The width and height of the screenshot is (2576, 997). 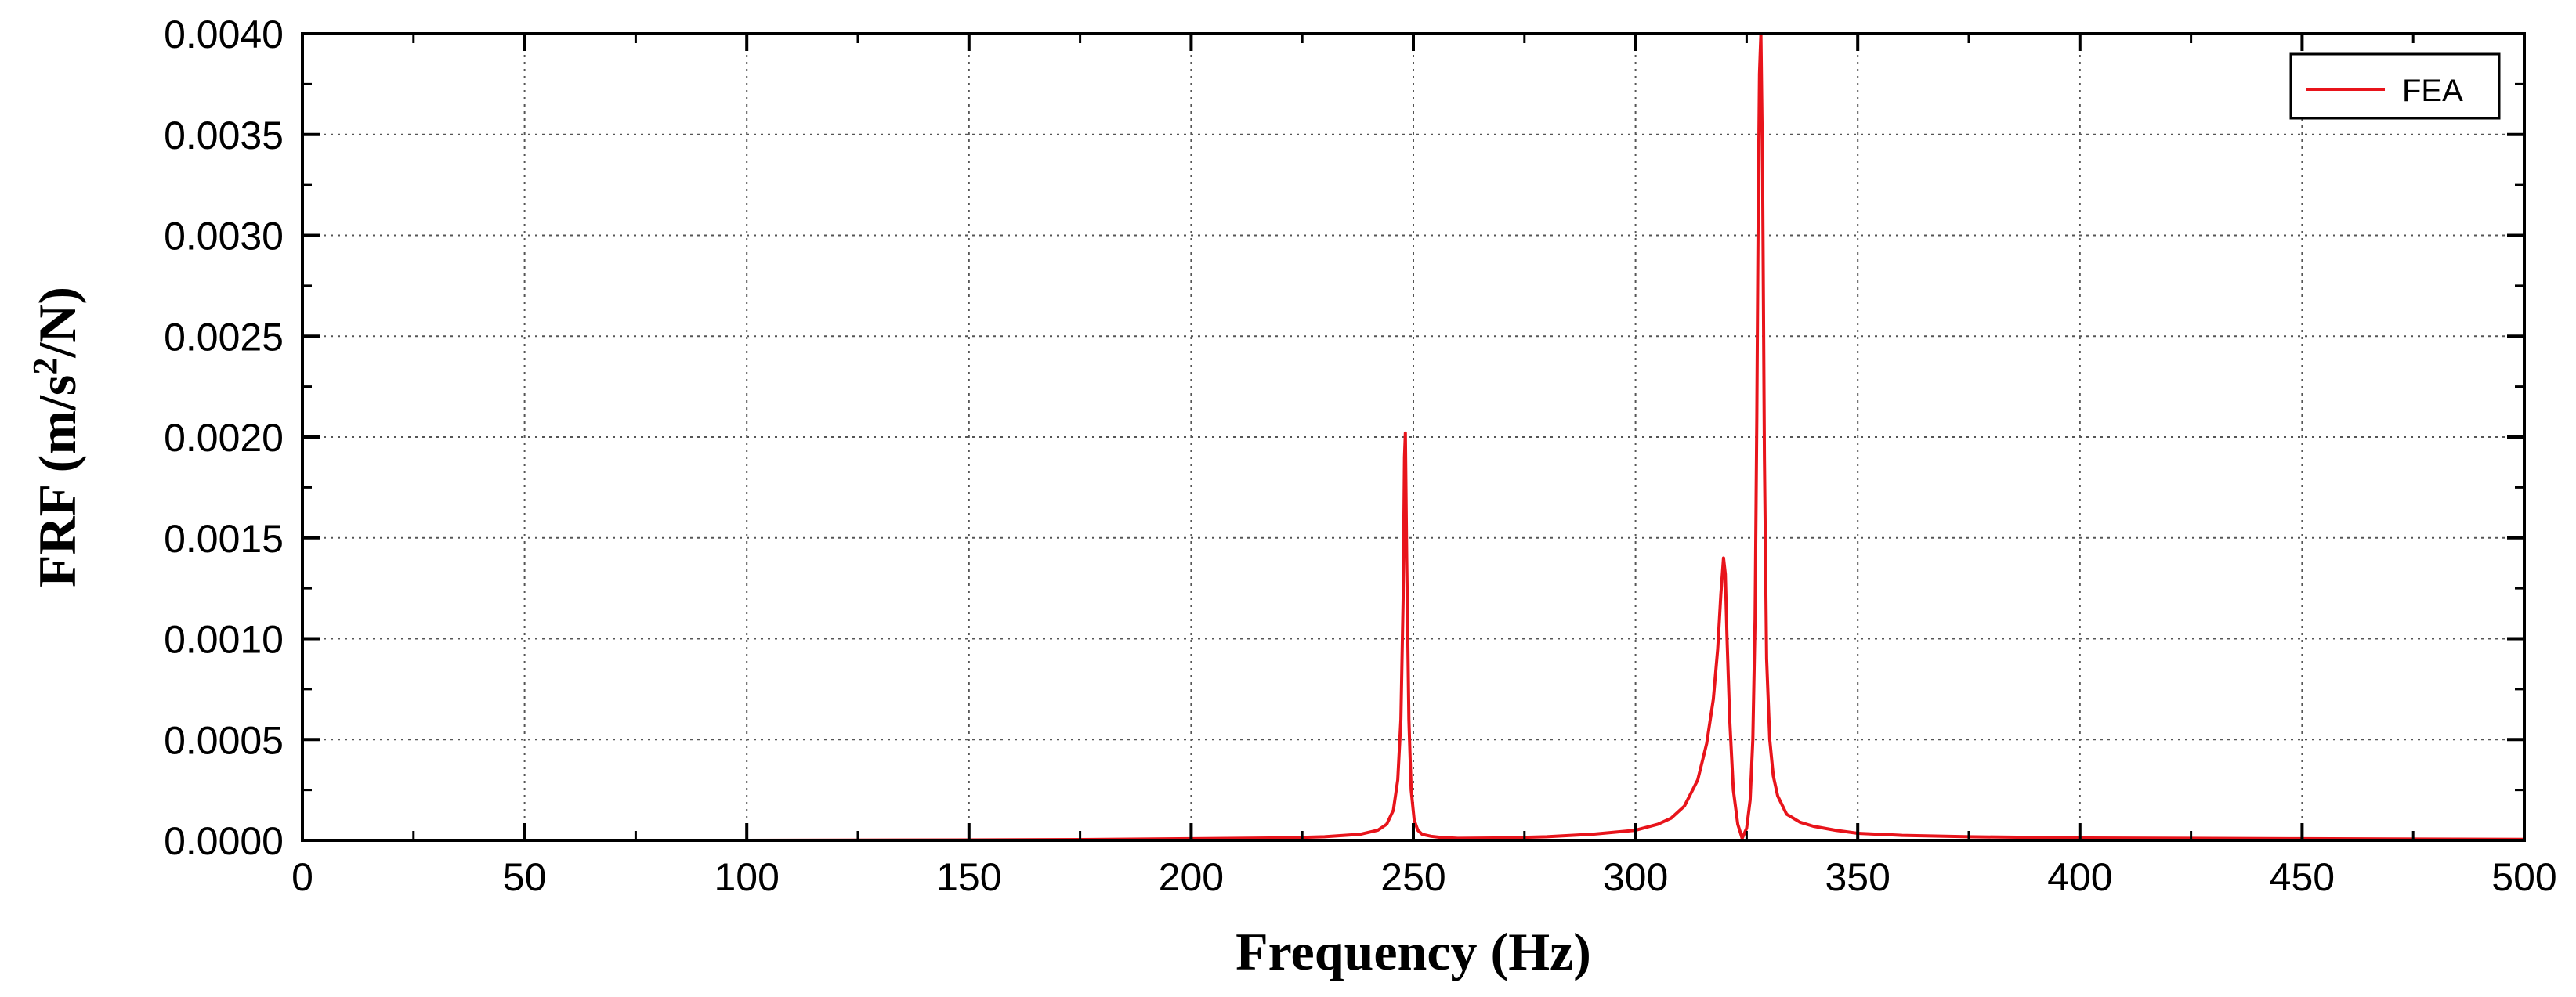 I want to click on x-tick-label: 350, so click(x=1858, y=877).